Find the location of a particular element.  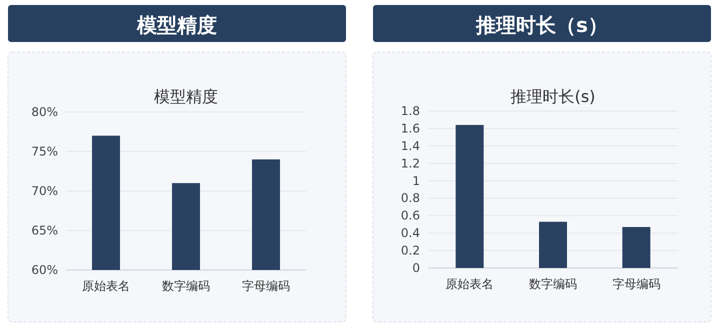

y-tick-label: 0 is located at coordinates (416, 268).